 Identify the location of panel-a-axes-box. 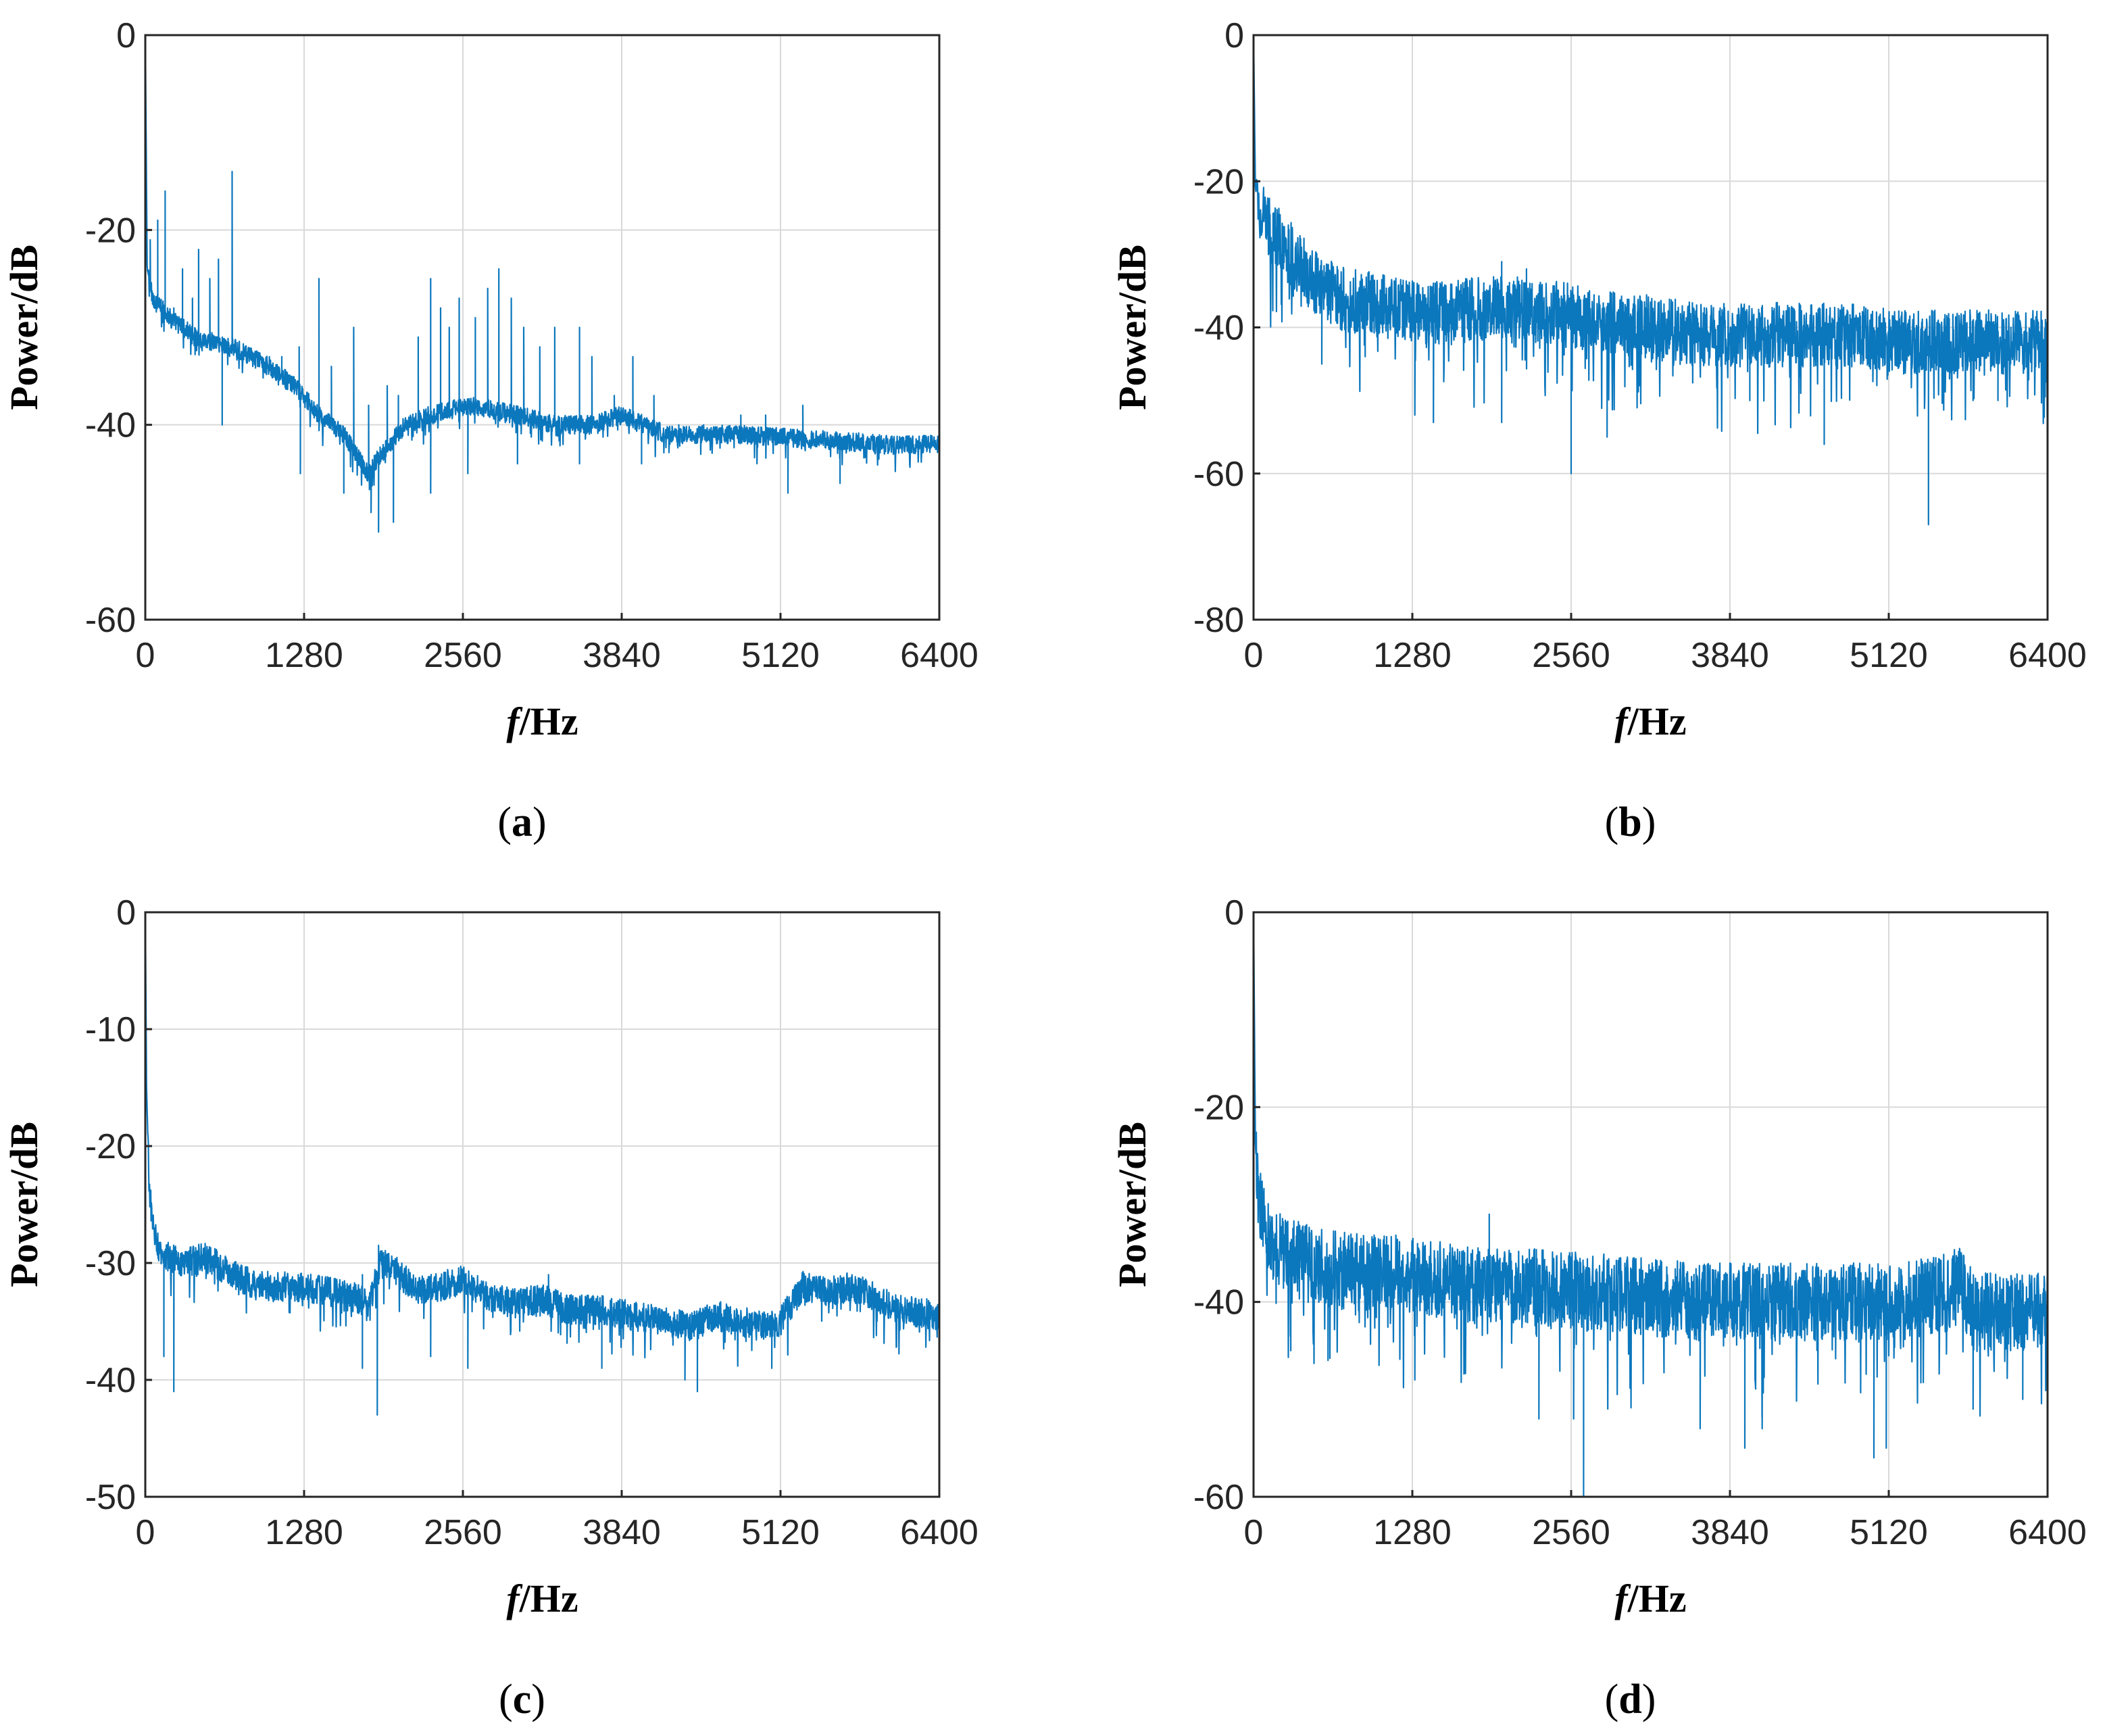
(542, 327).